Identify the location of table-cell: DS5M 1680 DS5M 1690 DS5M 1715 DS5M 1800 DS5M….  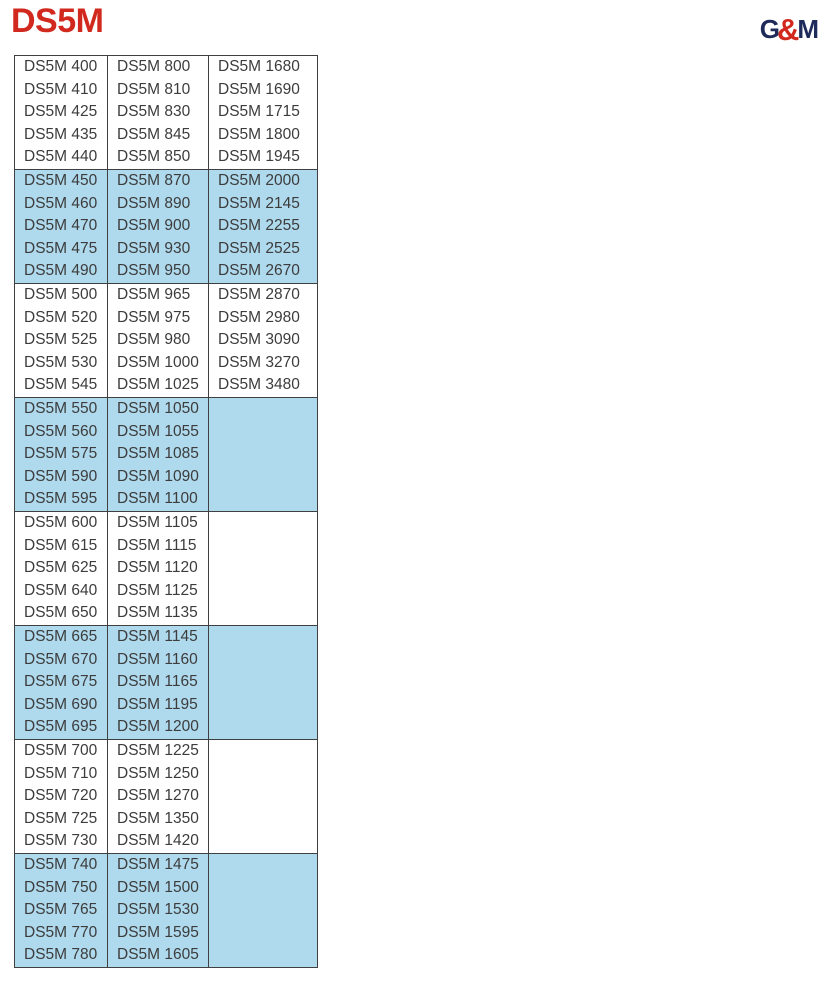
(263, 112).